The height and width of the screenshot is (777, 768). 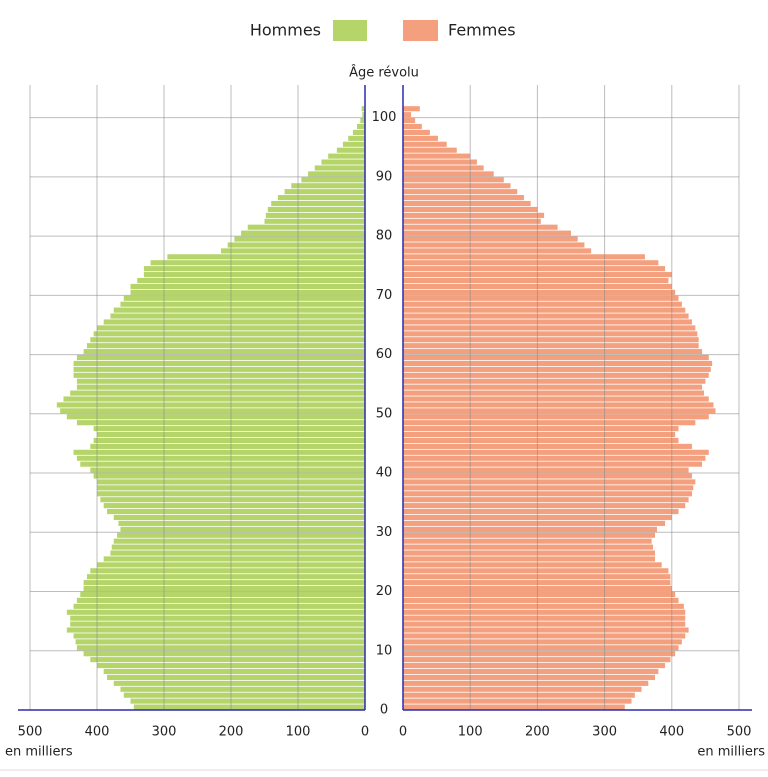 I want to click on y-tick-label: 10, so click(x=384, y=650).